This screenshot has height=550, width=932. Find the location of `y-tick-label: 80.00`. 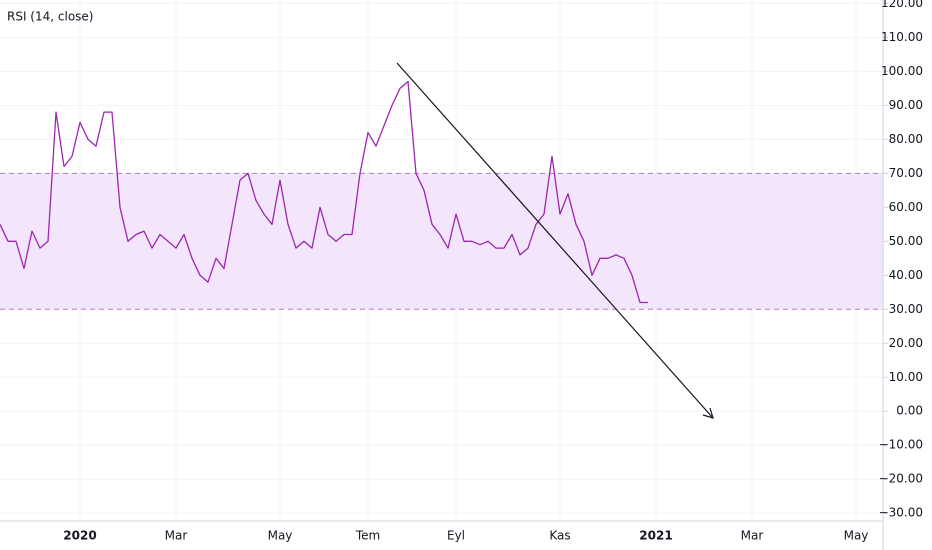

y-tick-label: 80.00 is located at coordinates (906, 139).